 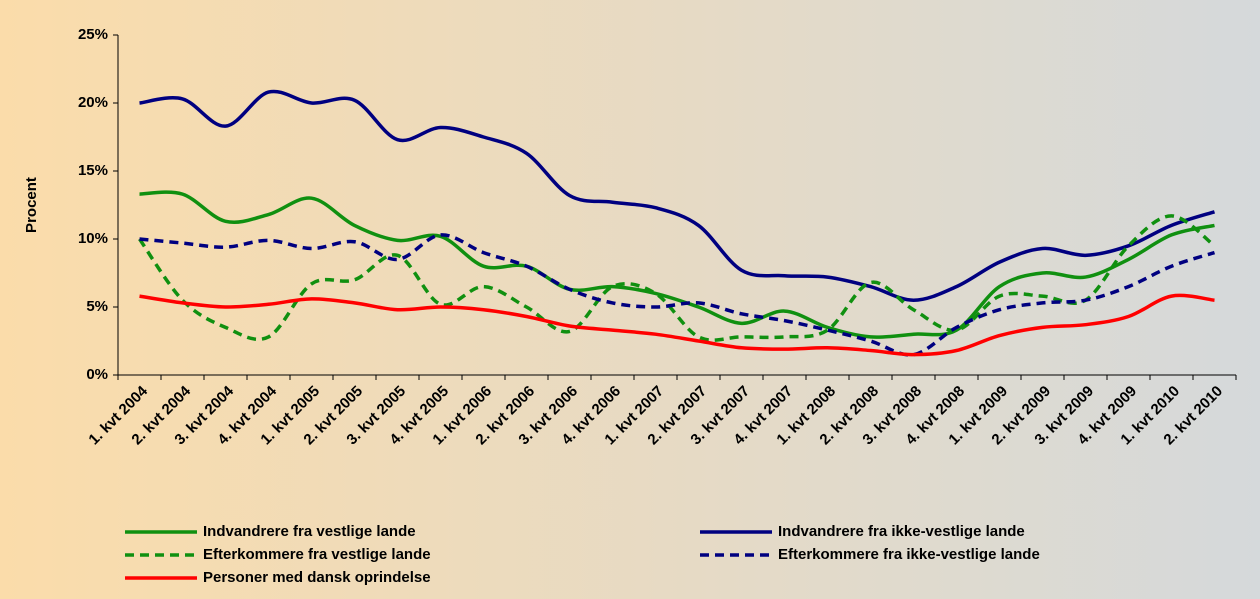 What do you see at coordinates (93, 170) in the screenshot?
I see `y-tick-label: 15%` at bounding box center [93, 170].